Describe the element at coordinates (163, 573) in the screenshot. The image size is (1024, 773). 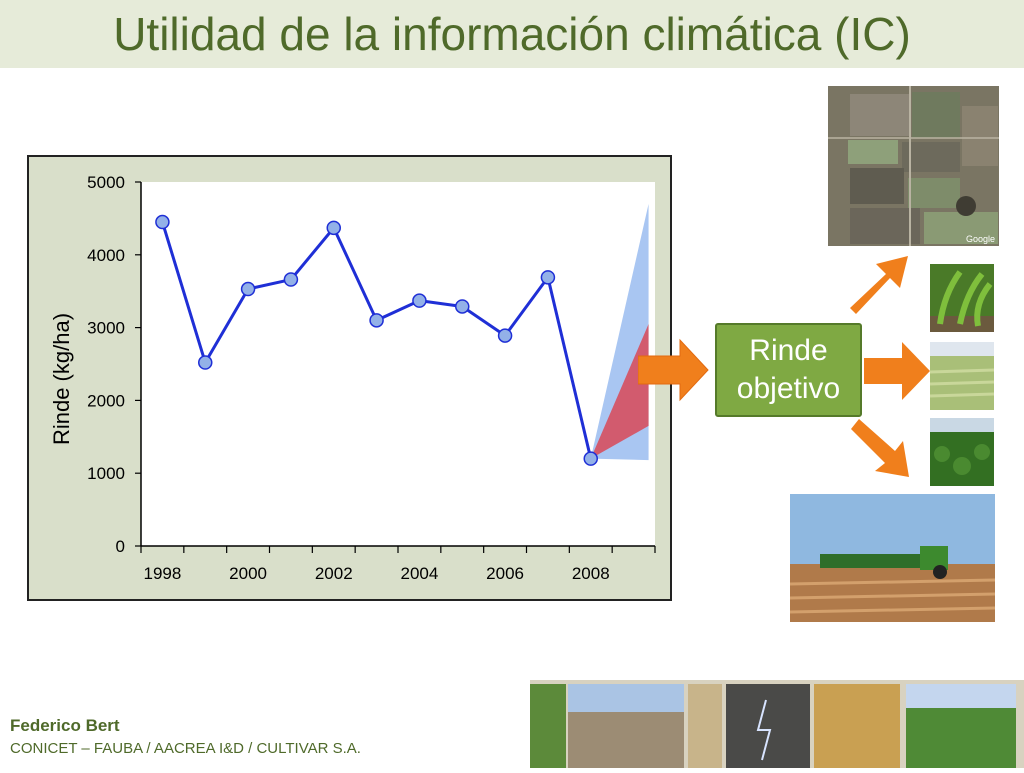
I see `x-tick-label: 1998` at that location.